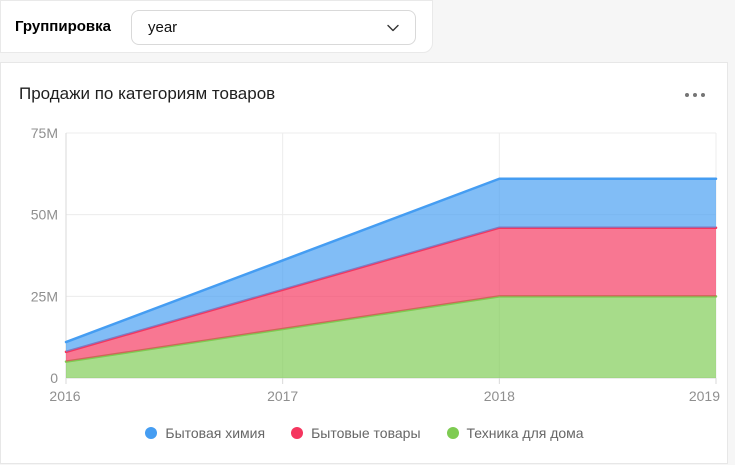 The width and height of the screenshot is (735, 465). Describe the element at coordinates (282, 396) in the screenshot. I see `x-axis-label: 2017` at that location.